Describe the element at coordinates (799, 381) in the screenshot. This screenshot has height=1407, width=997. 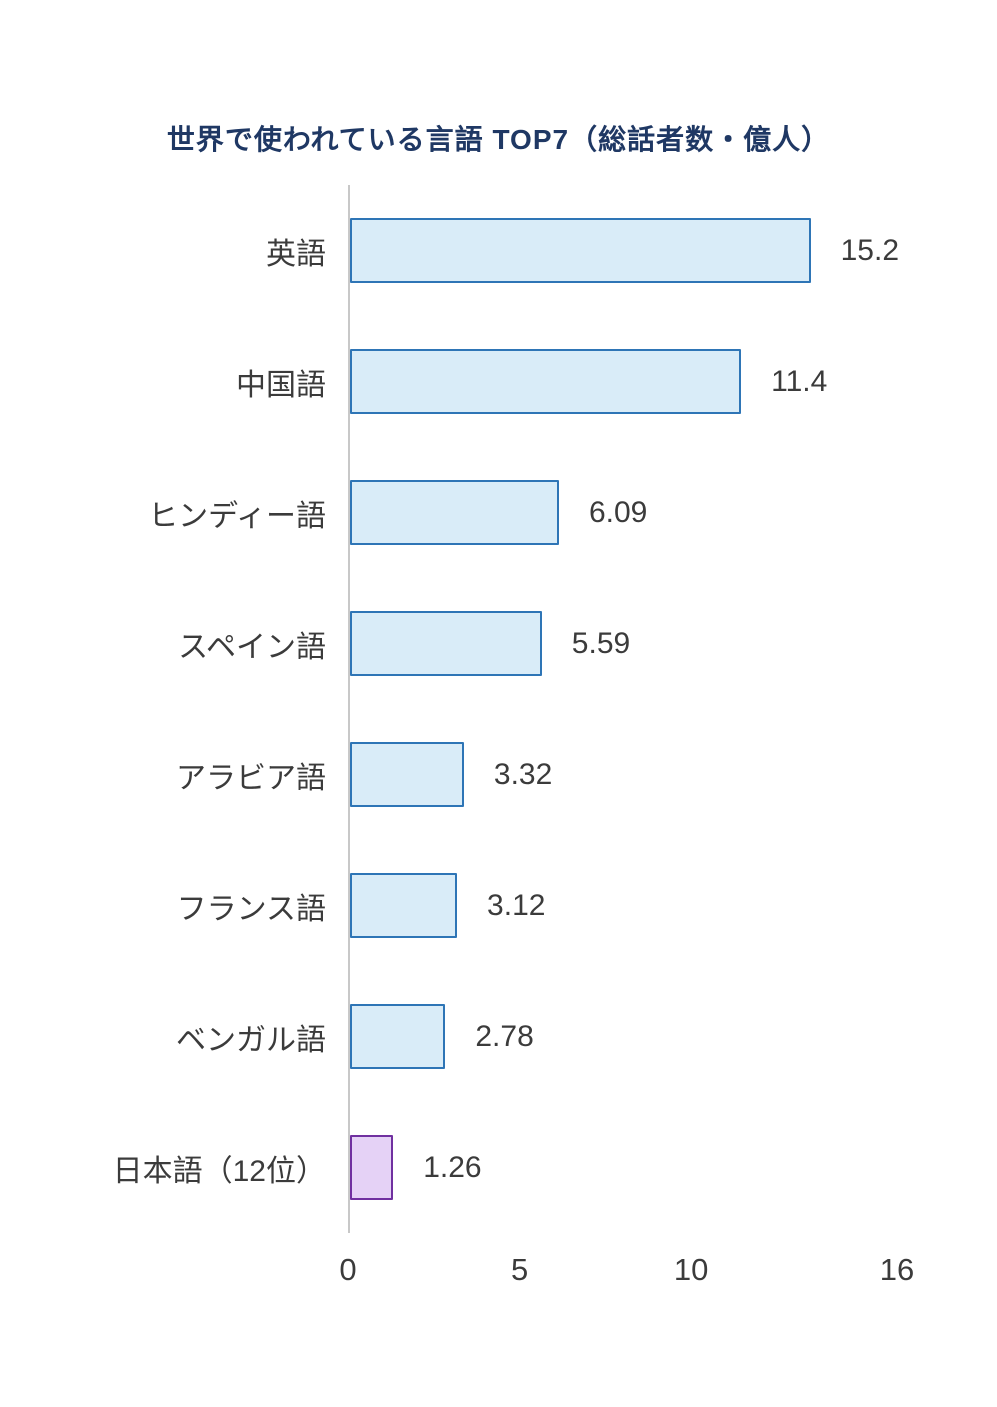
I see `value-label: 11.4` at that location.